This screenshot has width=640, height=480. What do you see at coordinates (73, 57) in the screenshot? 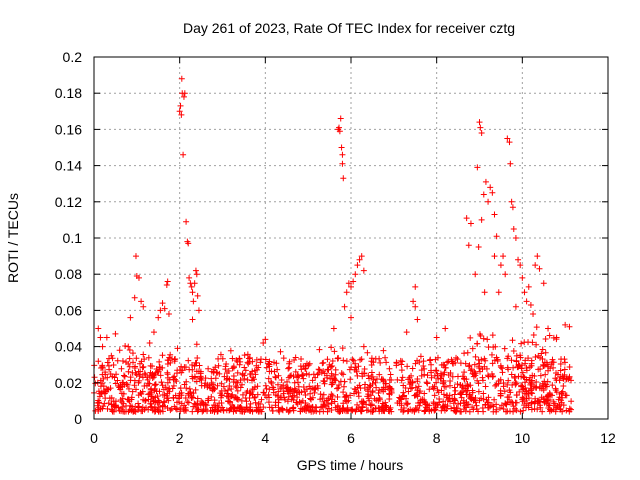
I see `y-tick-label: 0.2` at bounding box center [73, 57].